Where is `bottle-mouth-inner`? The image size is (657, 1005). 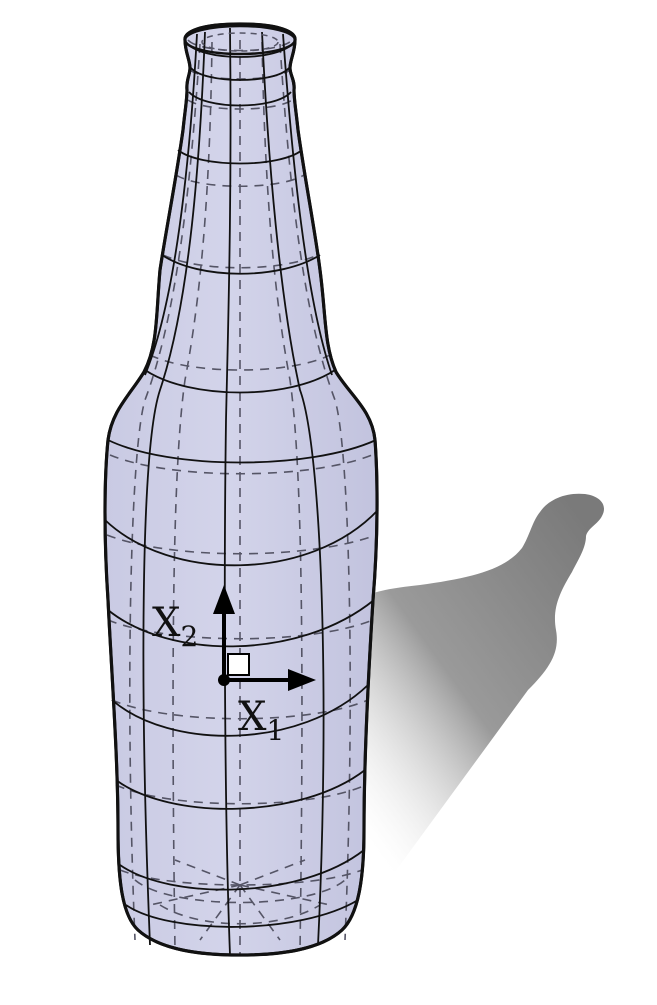 bottle-mouth-inner is located at coordinates (240, 42).